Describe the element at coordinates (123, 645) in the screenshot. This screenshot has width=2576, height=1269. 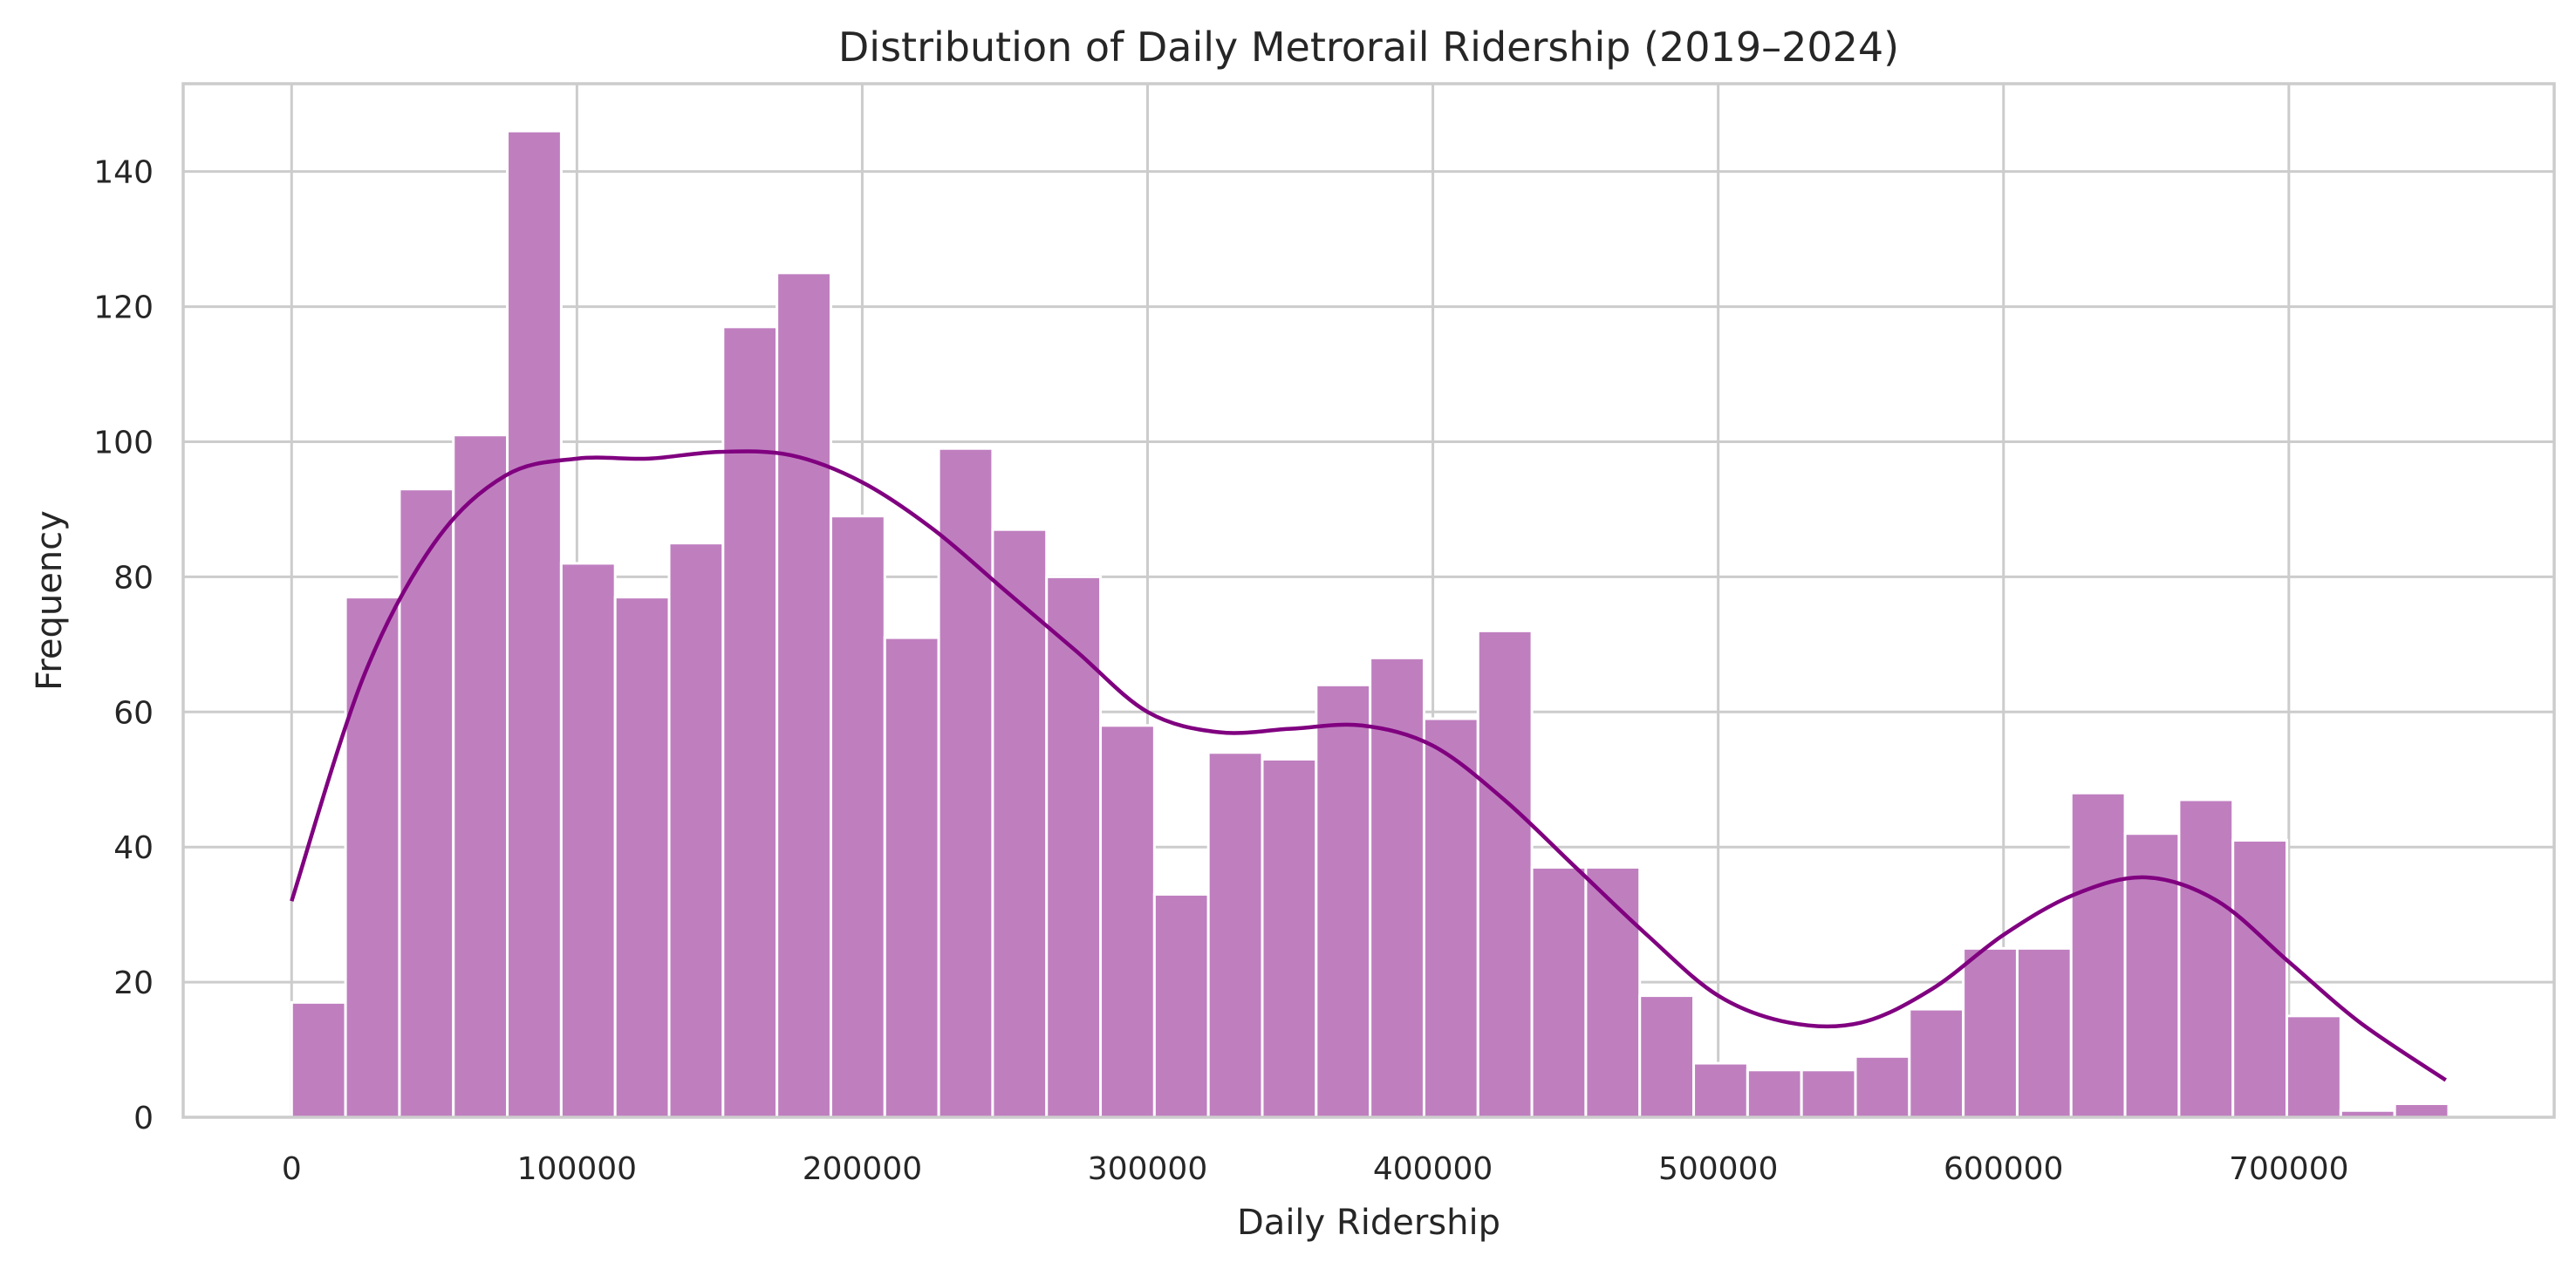
I see `y-axis-ticks: 0 20 40 60 80 100 120 140` at that location.